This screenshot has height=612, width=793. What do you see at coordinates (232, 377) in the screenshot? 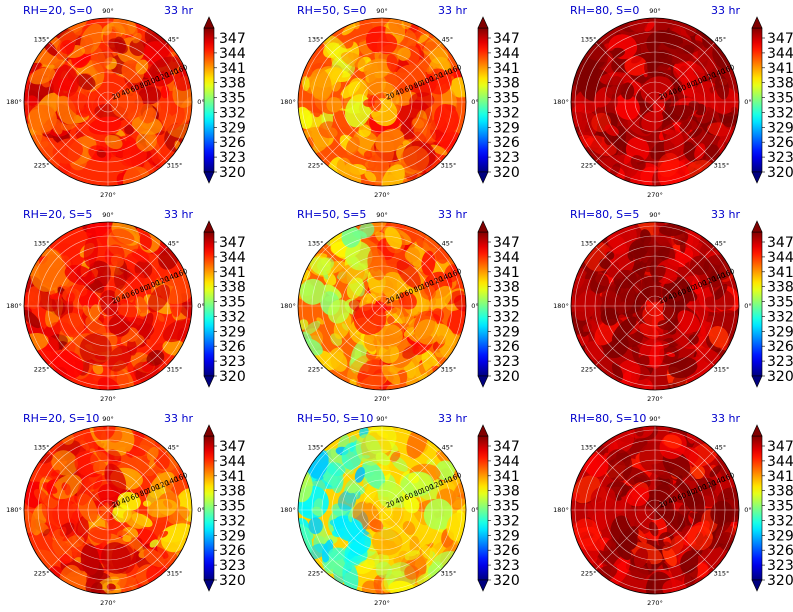
I see `colorbar-tick-label: 320` at bounding box center [232, 377].